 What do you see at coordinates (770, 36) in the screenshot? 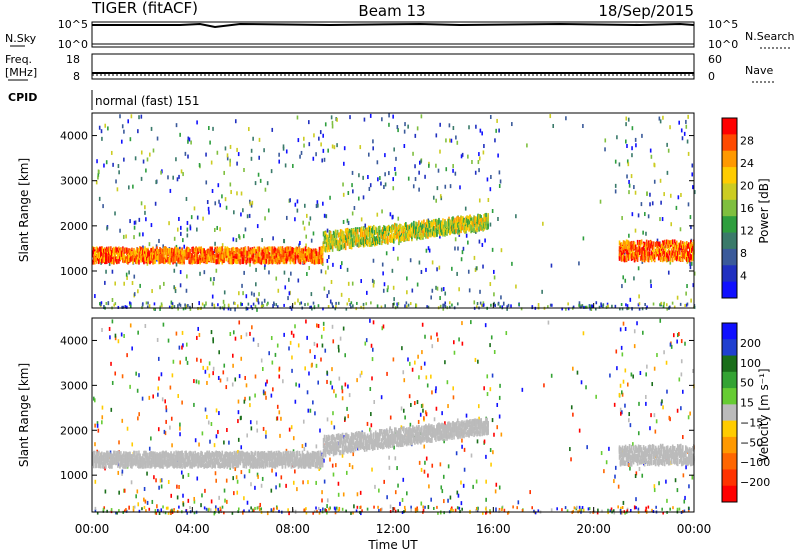
I see `nsearch-label: N.Search` at bounding box center [770, 36].